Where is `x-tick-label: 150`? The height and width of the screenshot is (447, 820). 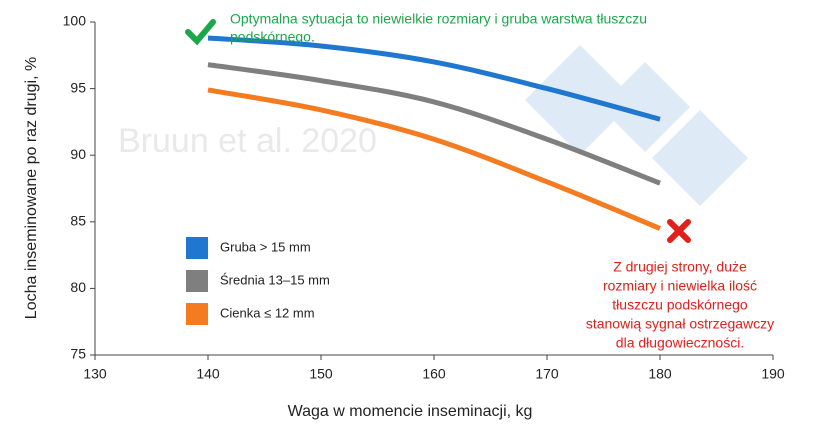 x-tick-label: 150 is located at coordinates (321, 374).